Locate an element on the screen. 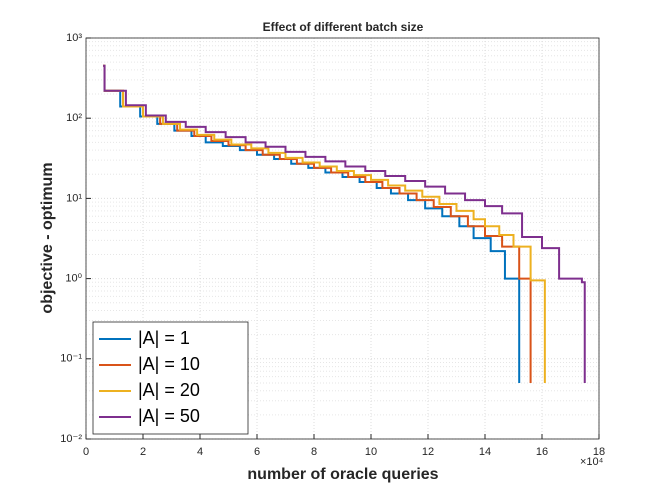 The height and width of the screenshot is (498, 664). x-tick-label: 10 is located at coordinates (371, 452).